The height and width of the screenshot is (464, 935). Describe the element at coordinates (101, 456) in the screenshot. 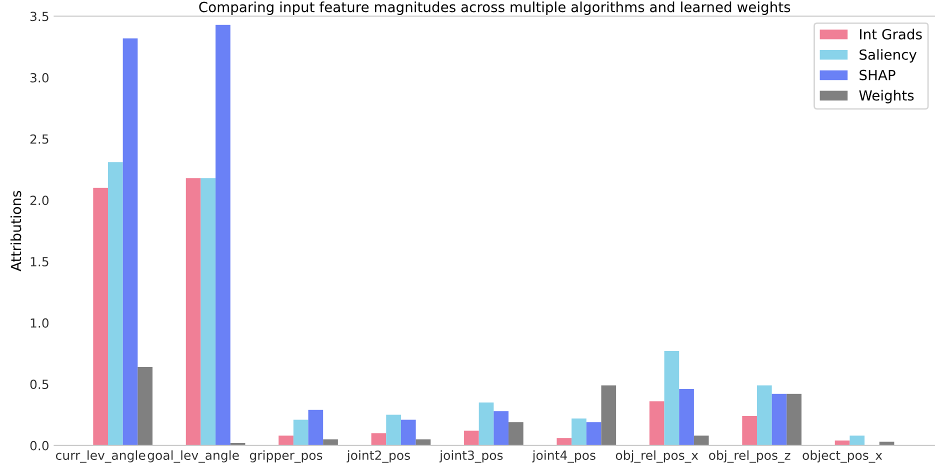

I see `x-tick-label: curr_lev_angle` at that location.